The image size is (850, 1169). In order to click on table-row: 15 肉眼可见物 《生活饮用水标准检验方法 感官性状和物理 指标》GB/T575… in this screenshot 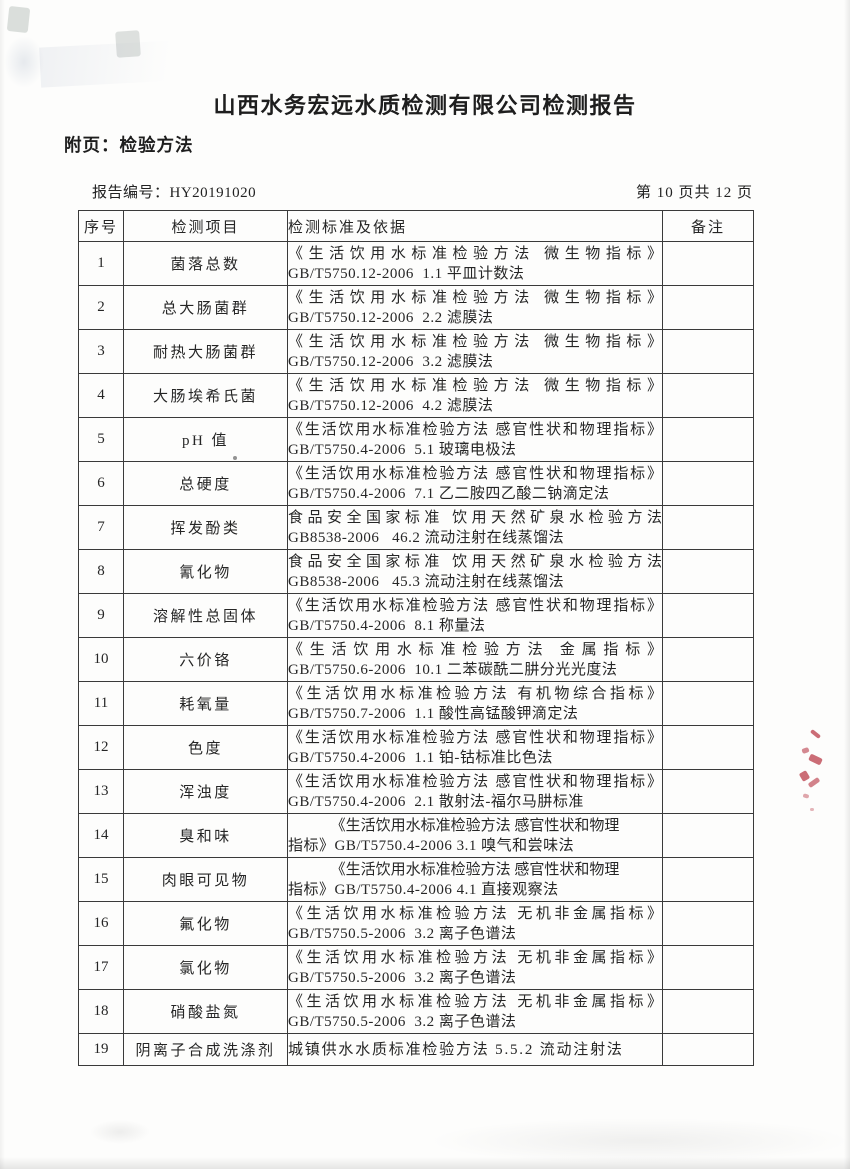, I will do `click(416, 879)`.